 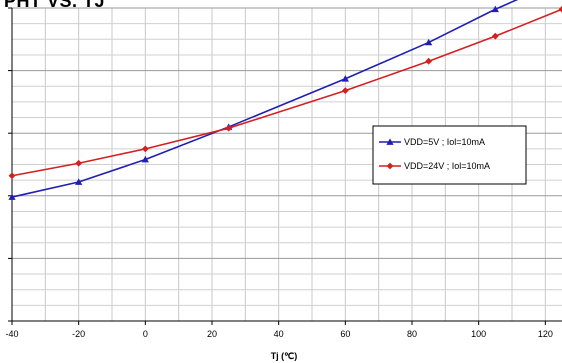 I want to click on x-tick-label: 80, so click(x=412, y=334).